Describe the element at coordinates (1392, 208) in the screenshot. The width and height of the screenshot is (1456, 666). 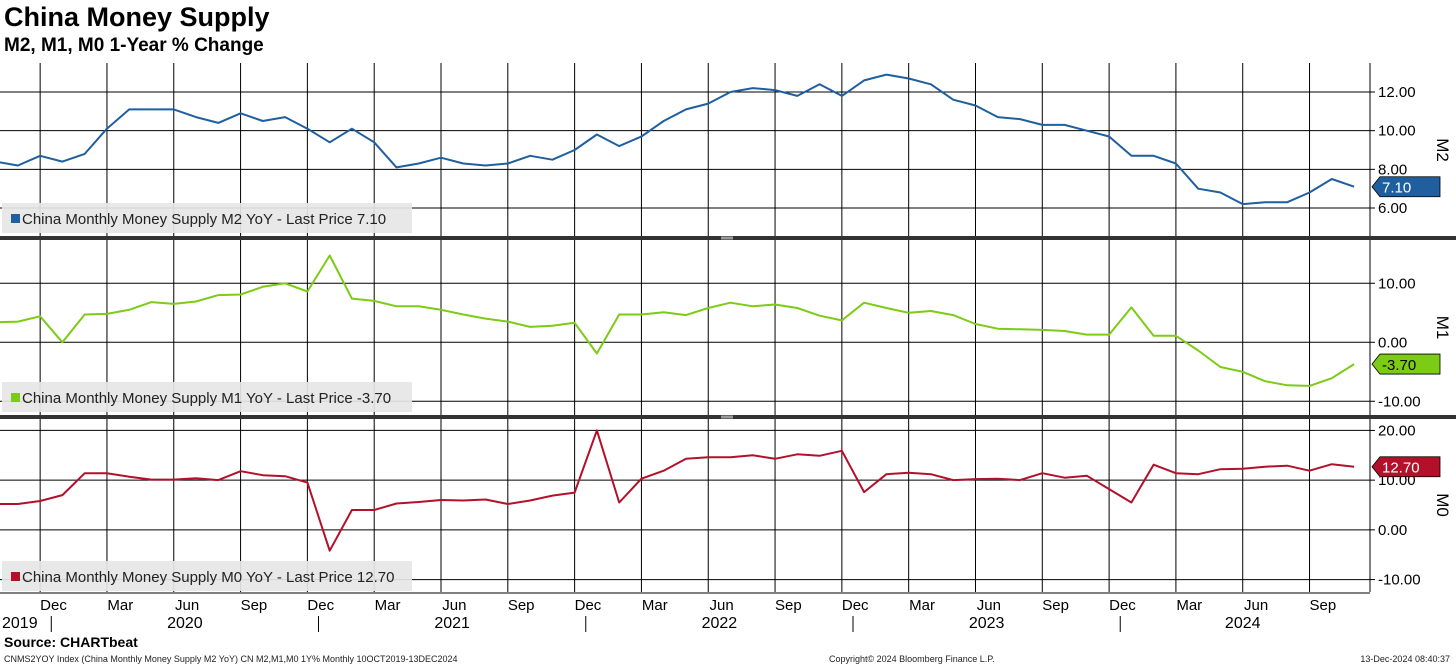
I see `y-tick-label: 6.00` at that location.